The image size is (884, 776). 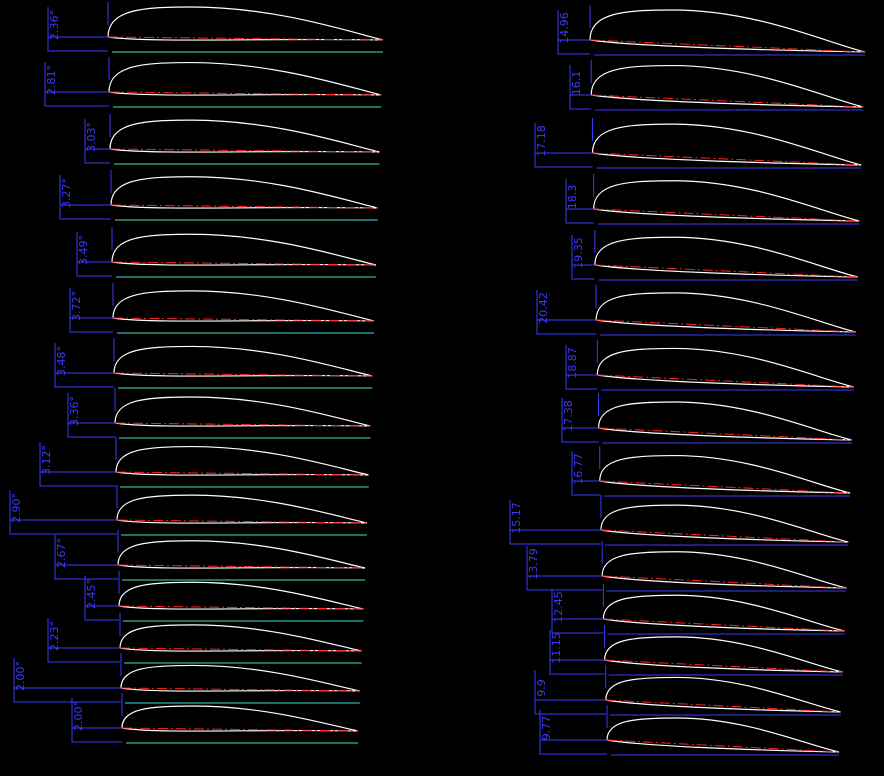 What do you see at coordinates (46, 460) in the screenshot?
I see `angle-label: 3.12°` at bounding box center [46, 460].